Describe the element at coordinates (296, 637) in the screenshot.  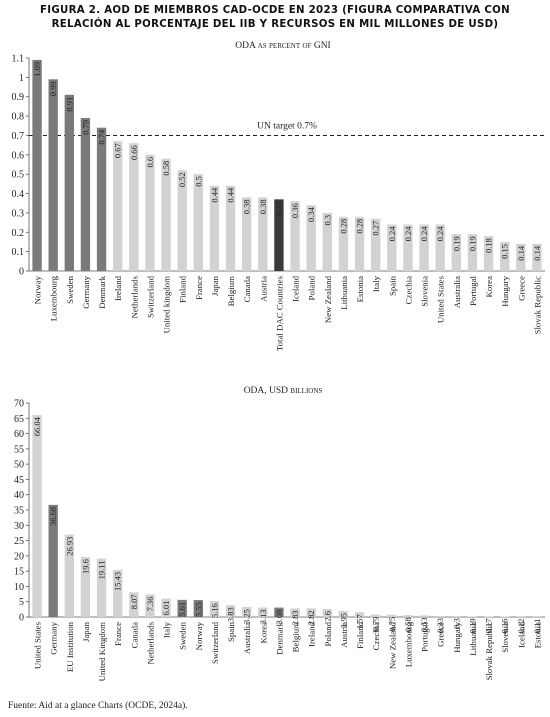
I see `x-category-label: Belgium` at that location.